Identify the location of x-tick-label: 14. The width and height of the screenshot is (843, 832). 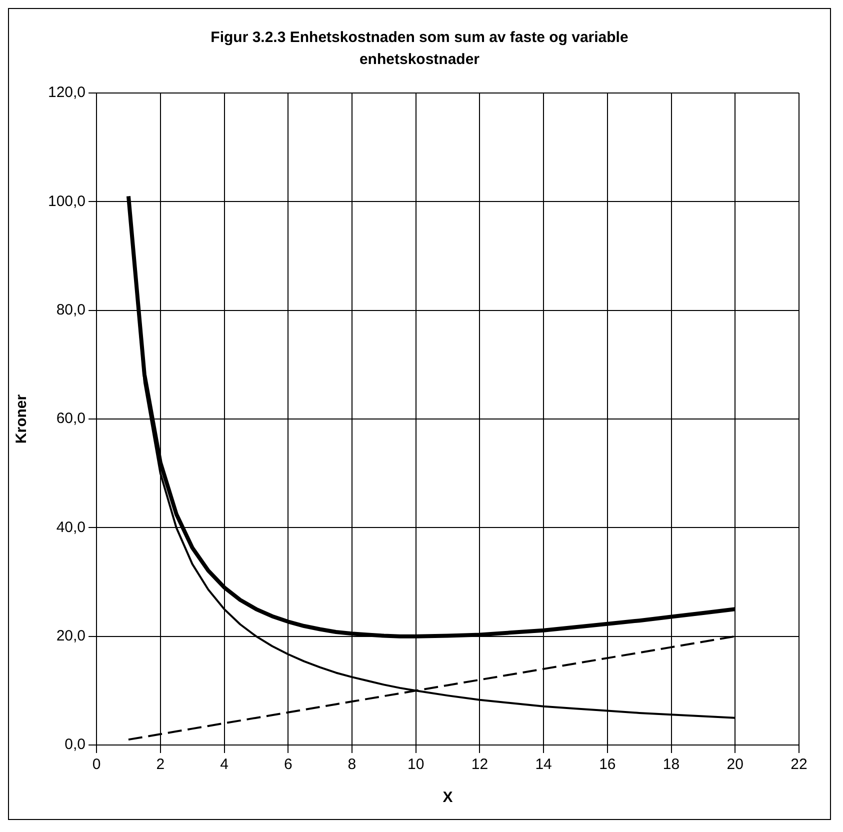
(543, 765).